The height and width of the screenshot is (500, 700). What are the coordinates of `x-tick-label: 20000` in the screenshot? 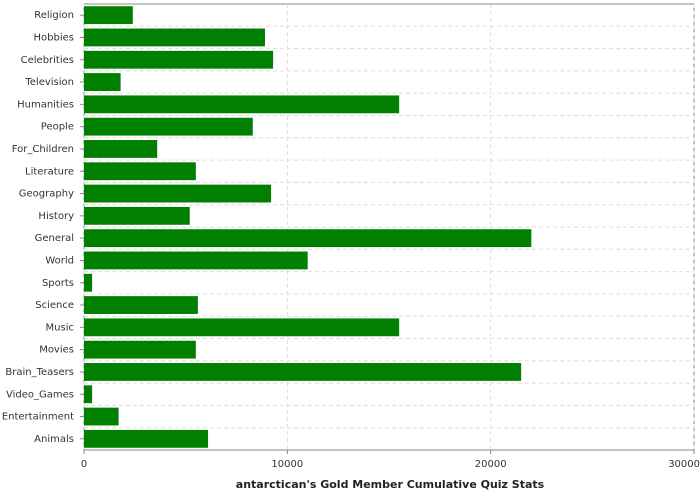 It's located at (491, 464).